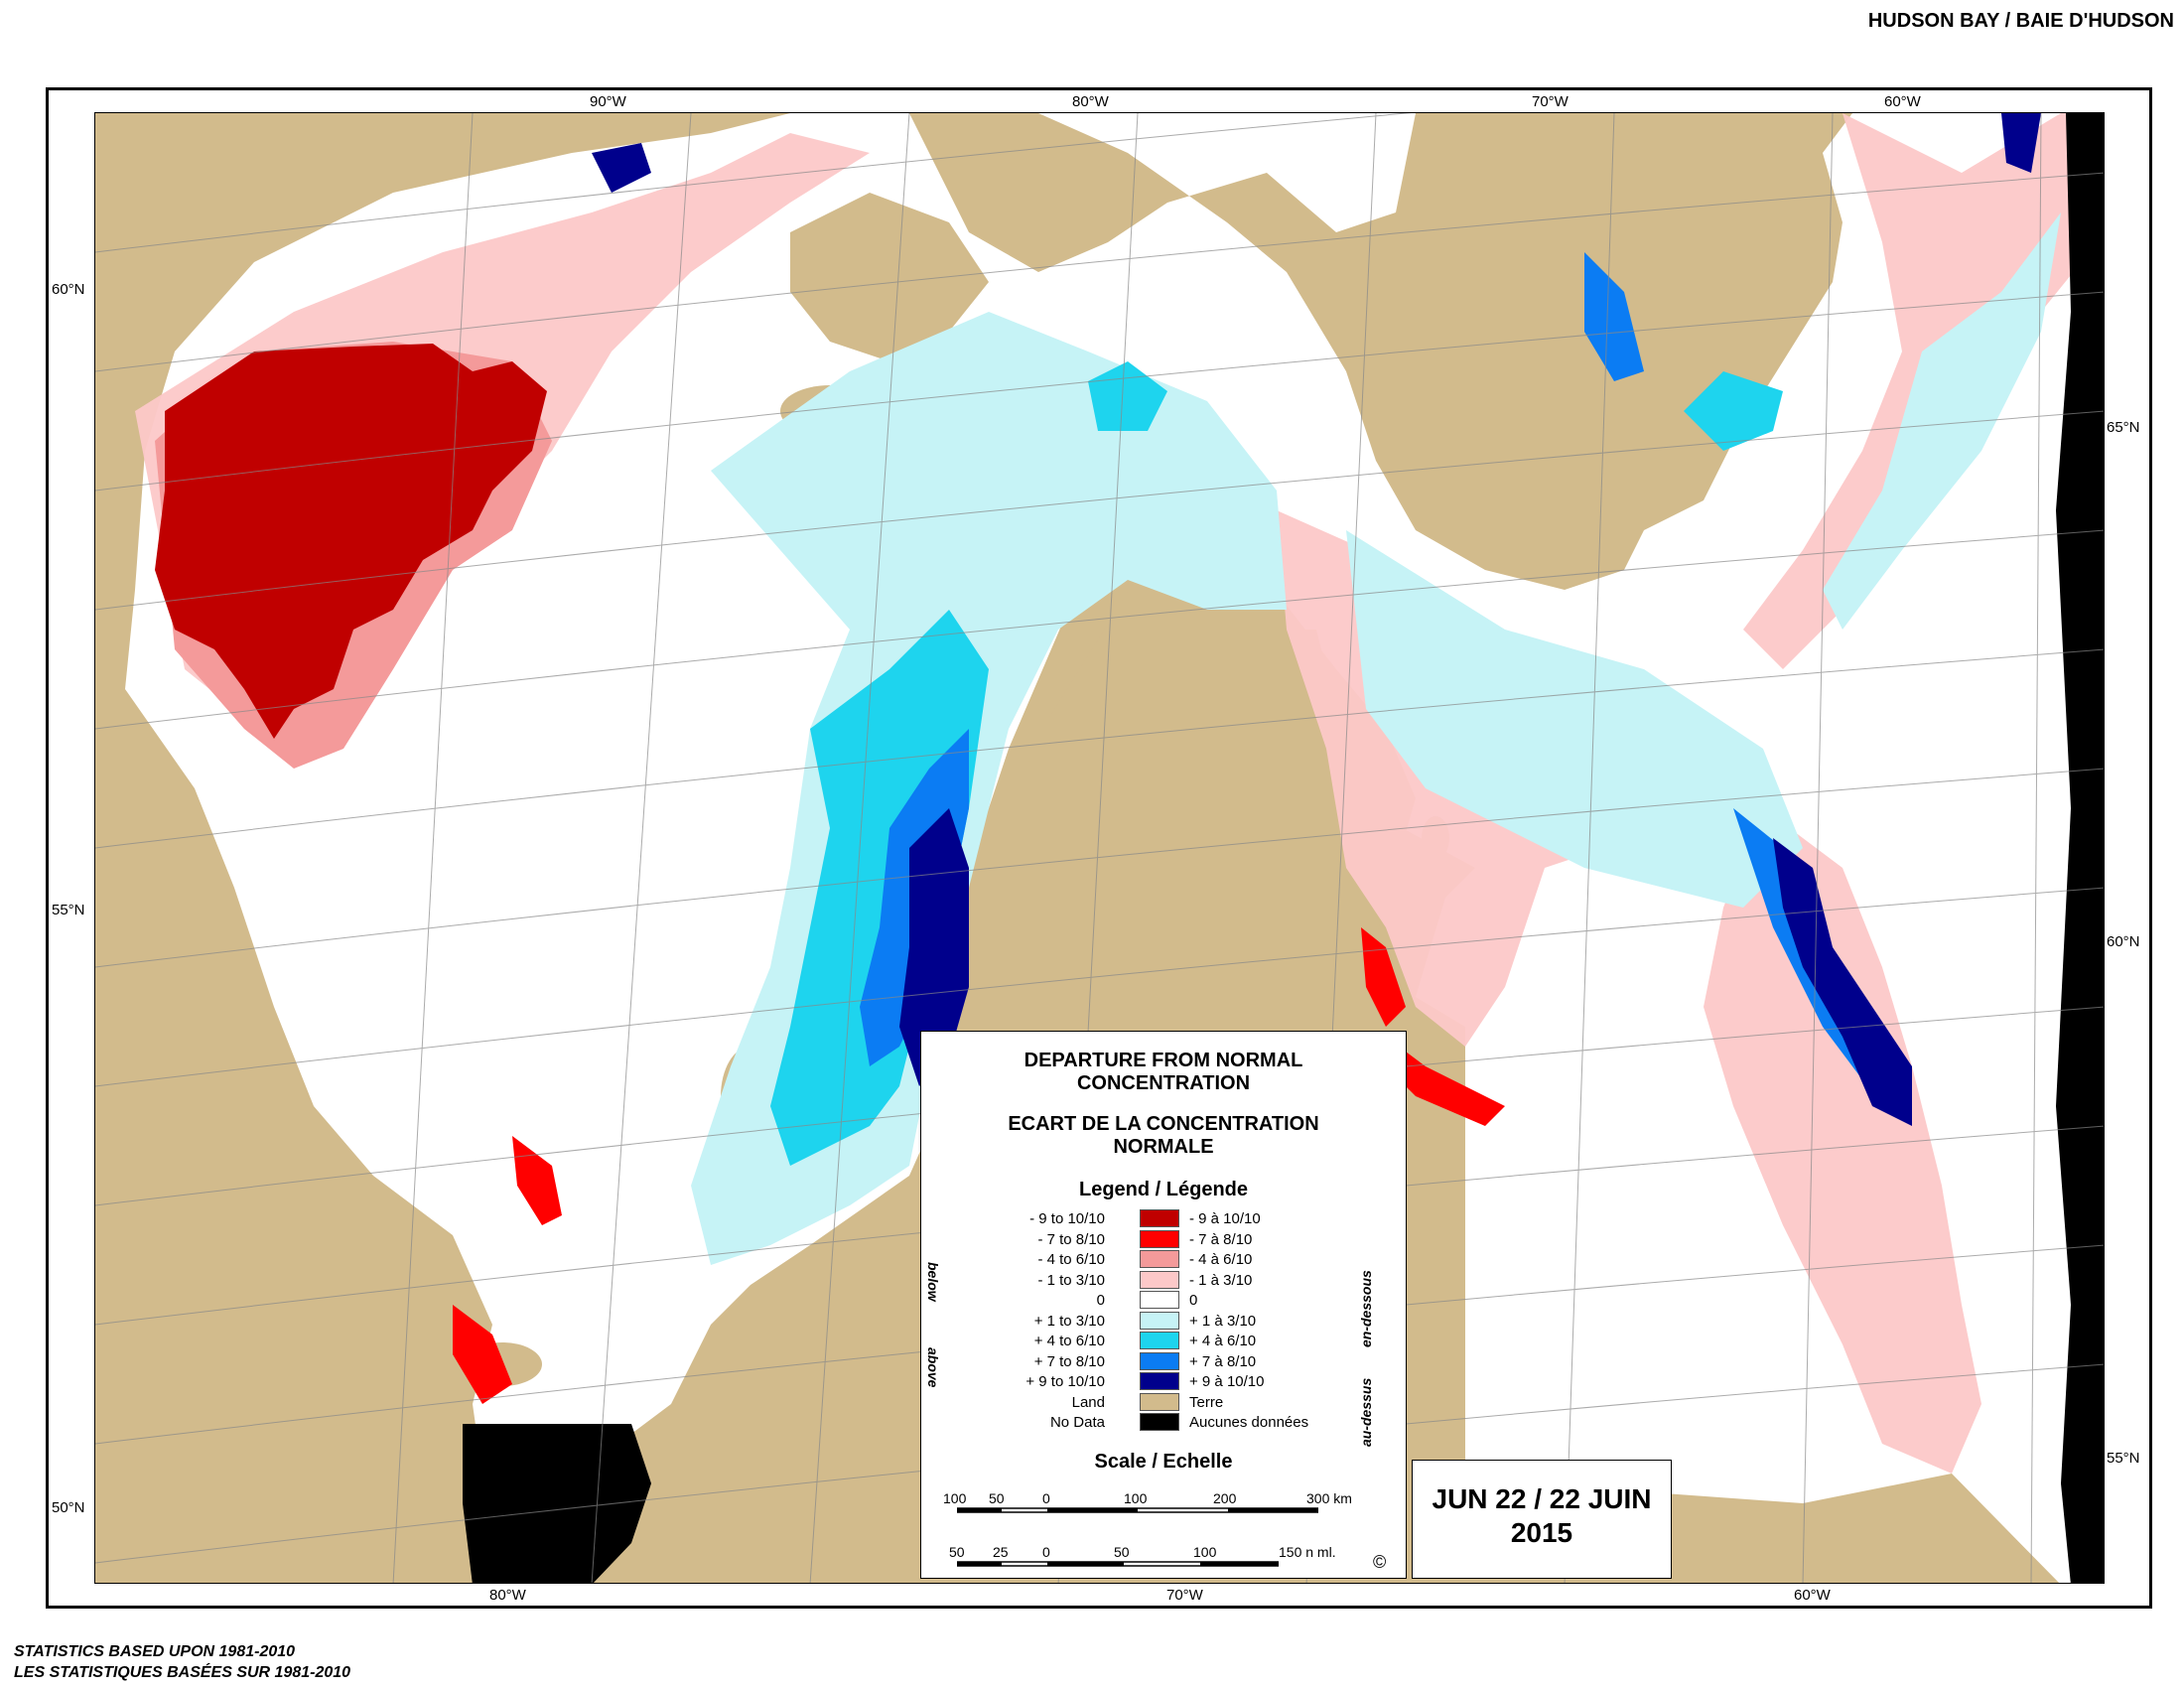  I want to click on scale-bars, so click(1137, 1537).